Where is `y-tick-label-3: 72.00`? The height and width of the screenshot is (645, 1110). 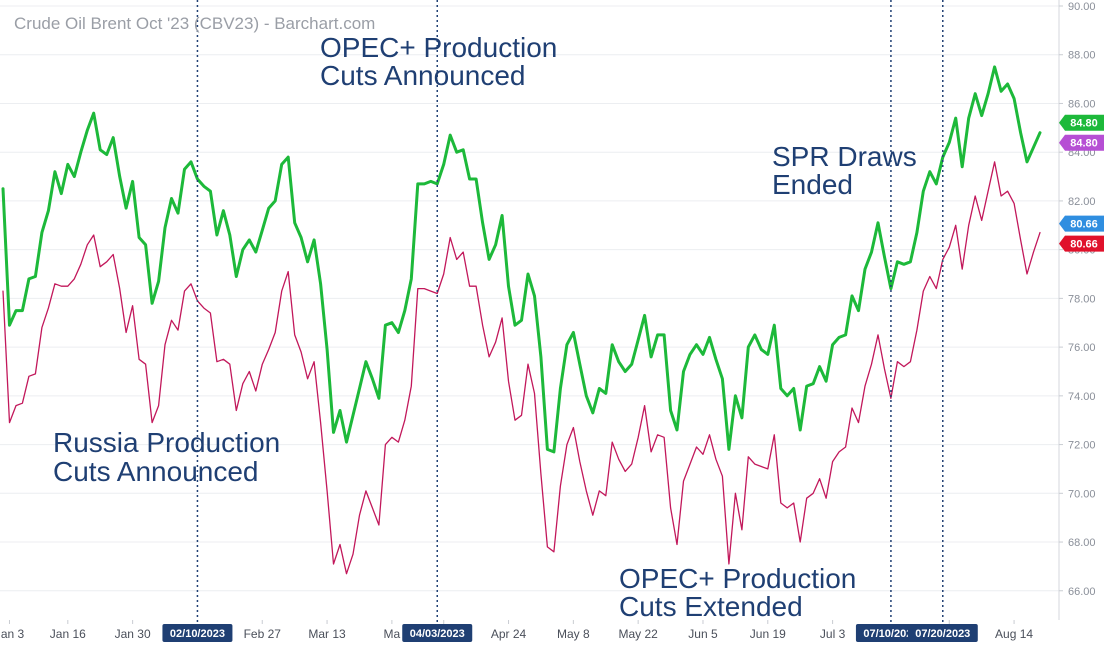 y-tick-label-3: 72.00 is located at coordinates (1082, 446).